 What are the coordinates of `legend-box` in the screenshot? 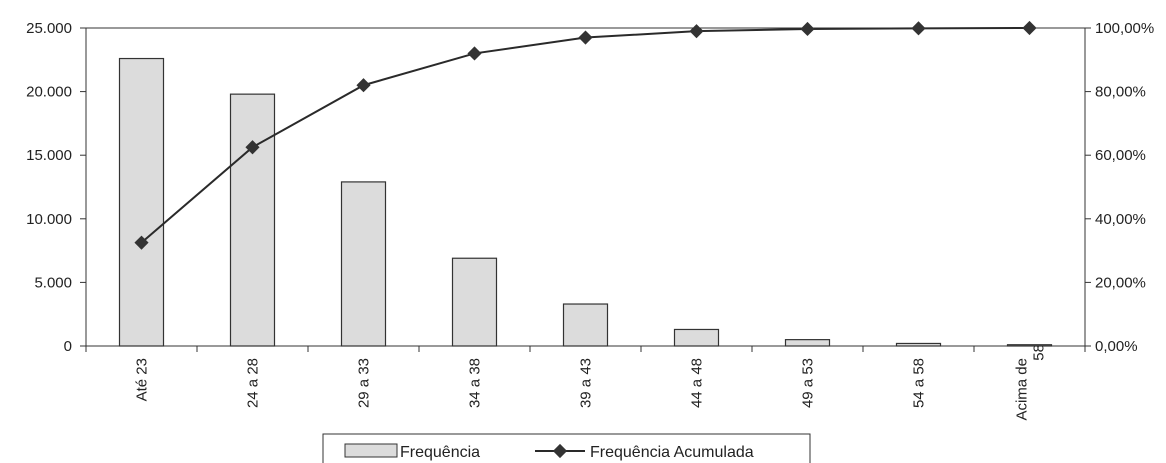 It's located at (566, 448).